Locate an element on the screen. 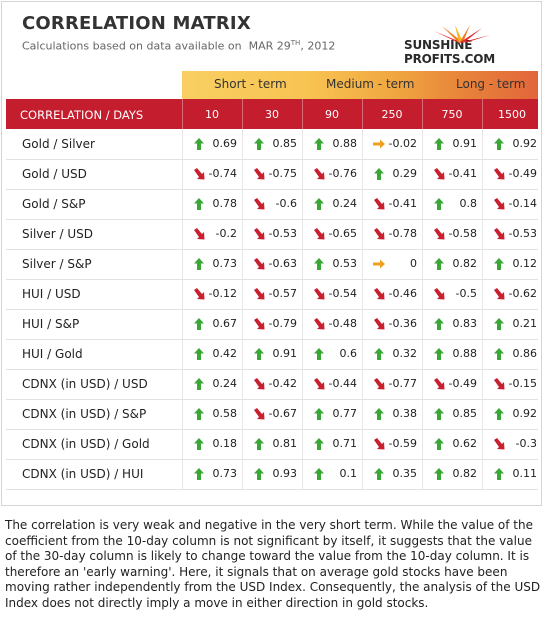  correlation-cell: 0.21 is located at coordinates (514, 324).